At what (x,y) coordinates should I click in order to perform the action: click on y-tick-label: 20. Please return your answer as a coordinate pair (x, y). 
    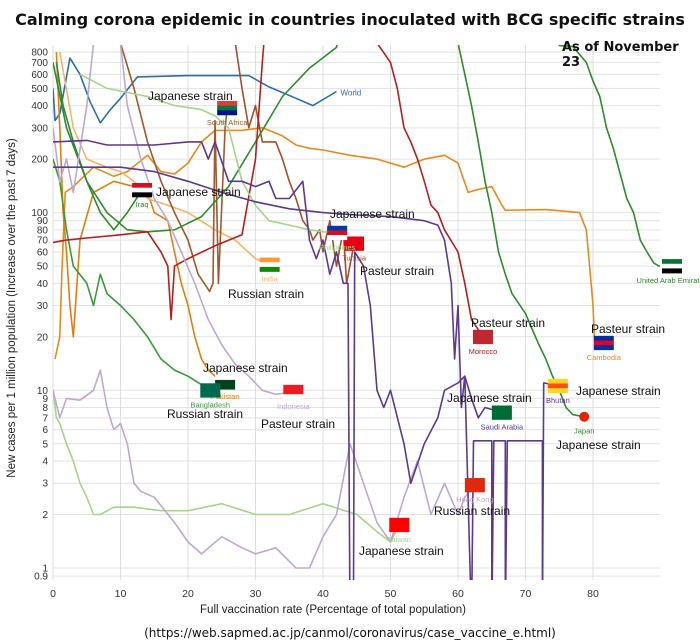
    Looking at the image, I should click on (43, 337).